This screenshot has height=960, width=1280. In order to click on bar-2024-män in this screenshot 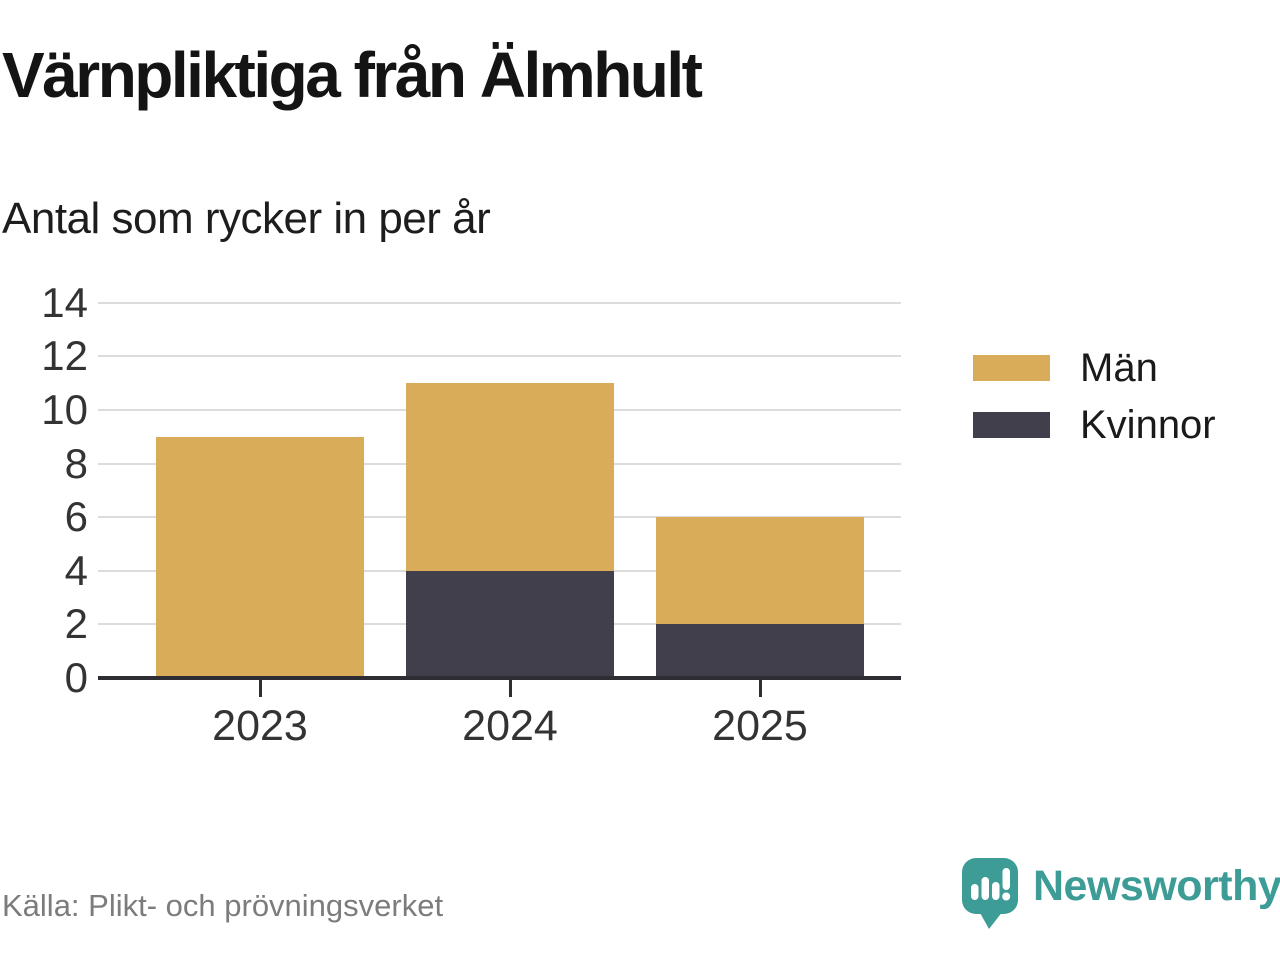, I will do `click(510, 477)`.